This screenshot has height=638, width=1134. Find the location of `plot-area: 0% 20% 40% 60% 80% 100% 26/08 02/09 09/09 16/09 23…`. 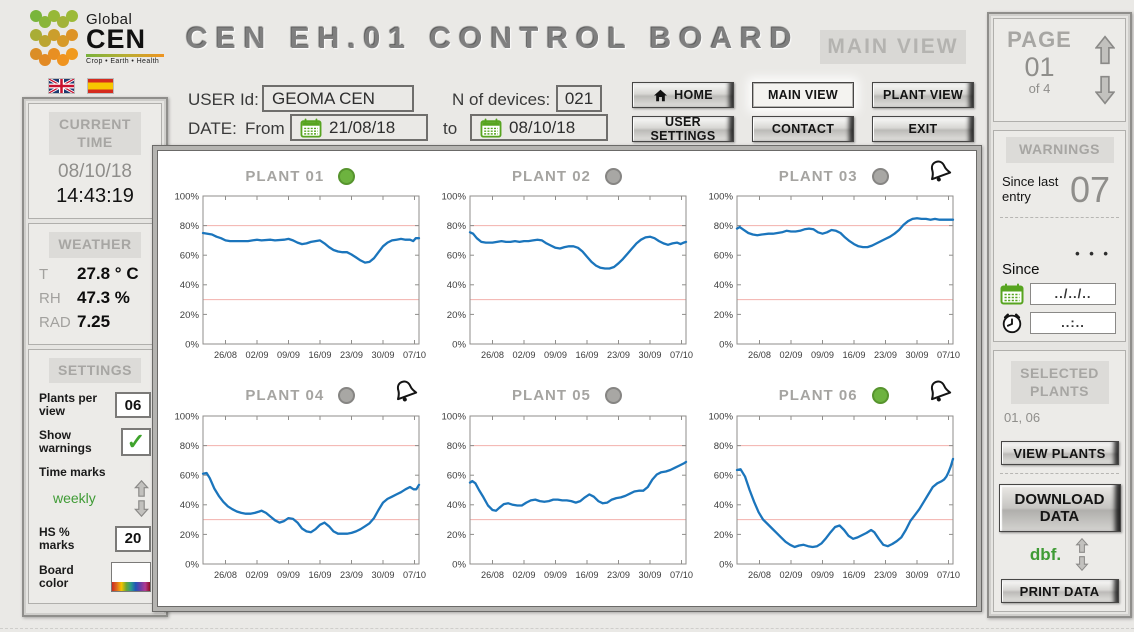

plot-area: 0% 20% 40% 60% 80% 100% 26/08 02/09 09/09 16/09 23… is located at coordinates (301, 495).